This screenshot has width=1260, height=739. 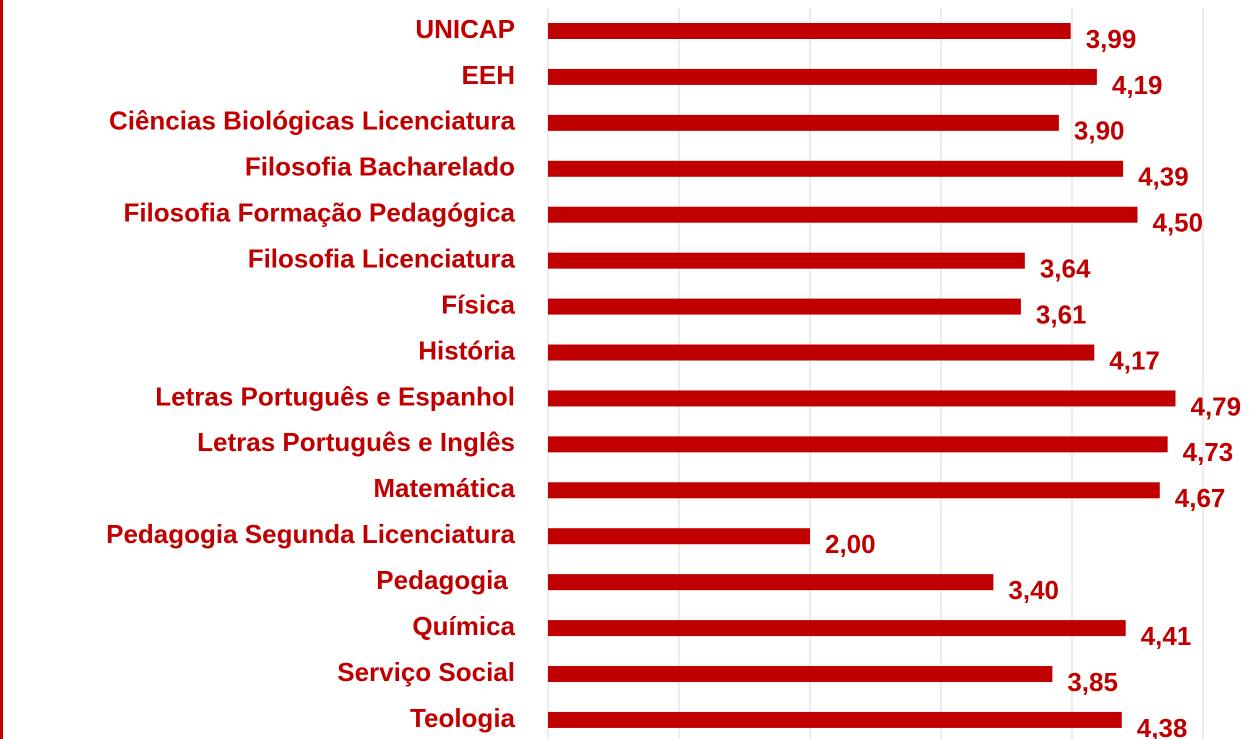 What do you see at coordinates (1215, 406) in the screenshot?
I see `value-label: 4,79` at bounding box center [1215, 406].